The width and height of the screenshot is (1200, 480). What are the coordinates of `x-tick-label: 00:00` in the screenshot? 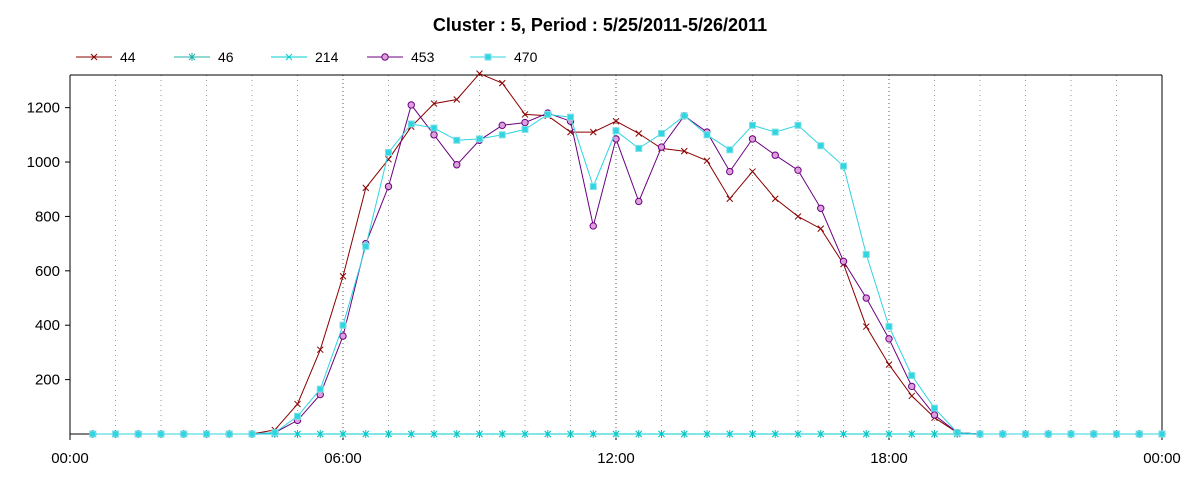 It's located at (1162, 458).